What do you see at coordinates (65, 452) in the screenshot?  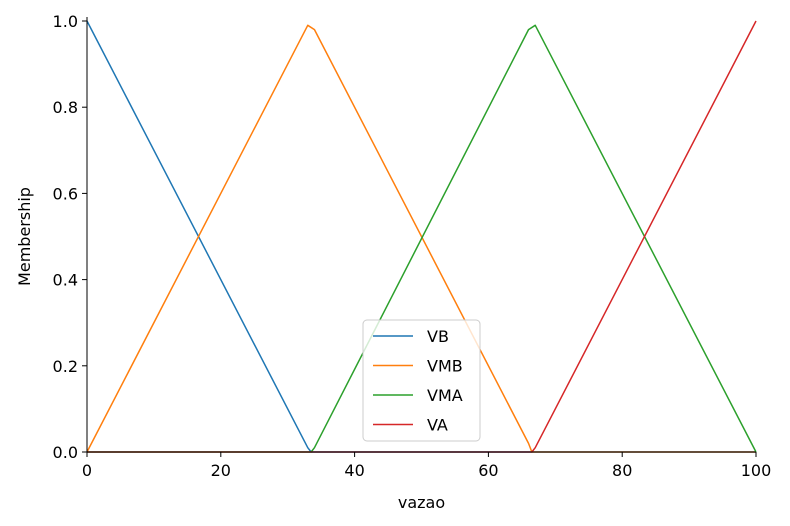 I see `y-tick-label: 0.0` at bounding box center [65, 452].